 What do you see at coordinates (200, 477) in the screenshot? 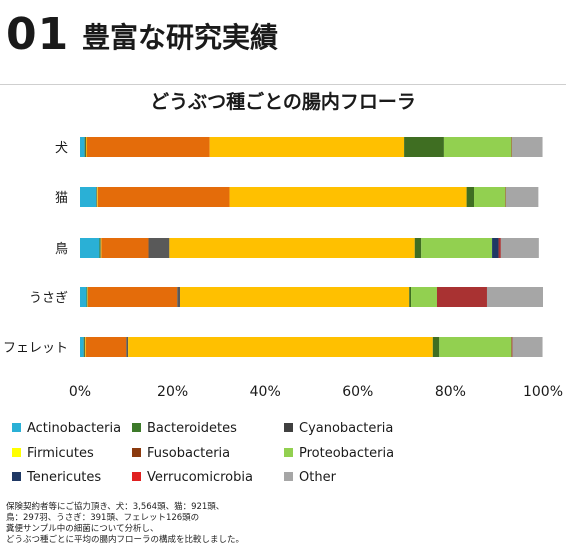
I see `legend-label: Verrucomicrobia` at bounding box center [200, 477].